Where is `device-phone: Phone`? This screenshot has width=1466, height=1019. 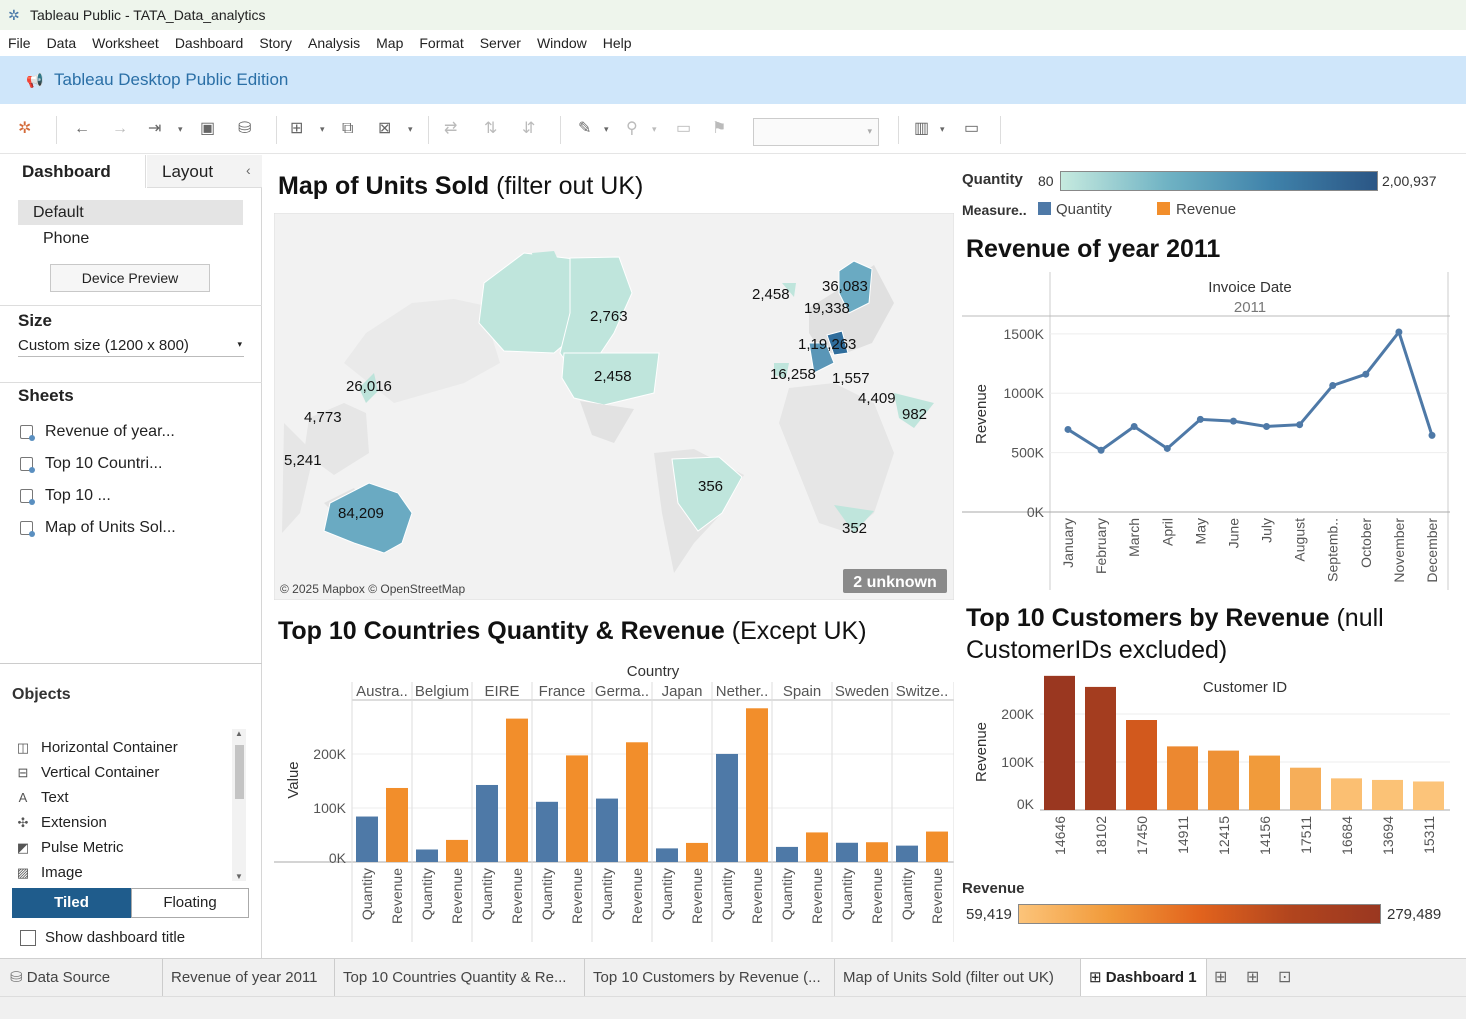 device-phone: Phone is located at coordinates (66, 238).